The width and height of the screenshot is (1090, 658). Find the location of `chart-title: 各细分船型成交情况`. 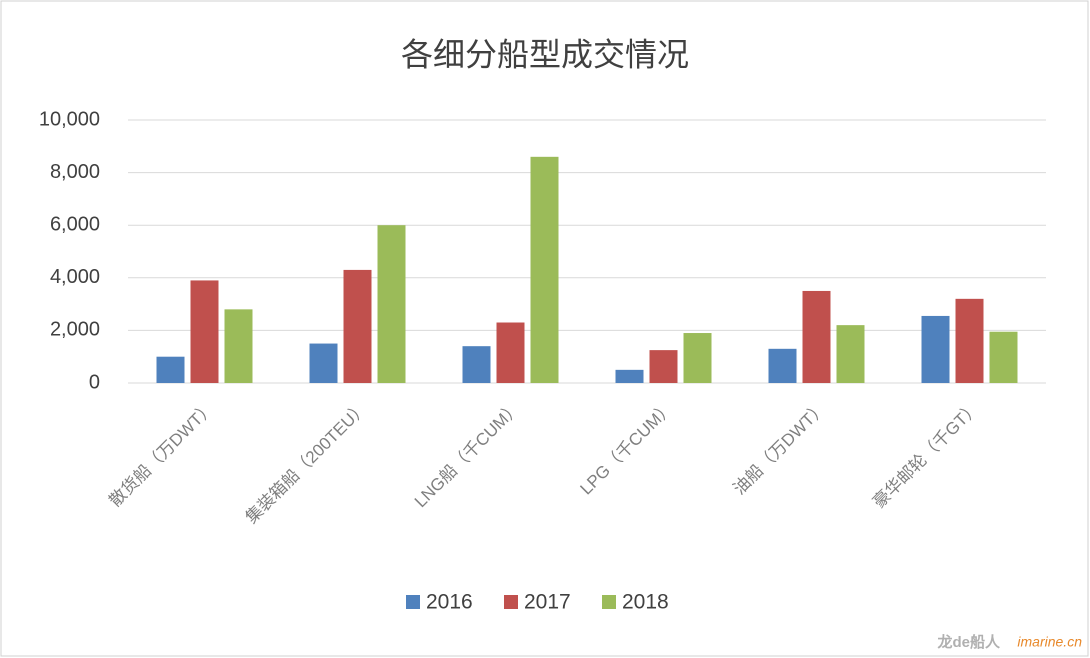

chart-title: 各细分船型成交情况 is located at coordinates (545, 54).